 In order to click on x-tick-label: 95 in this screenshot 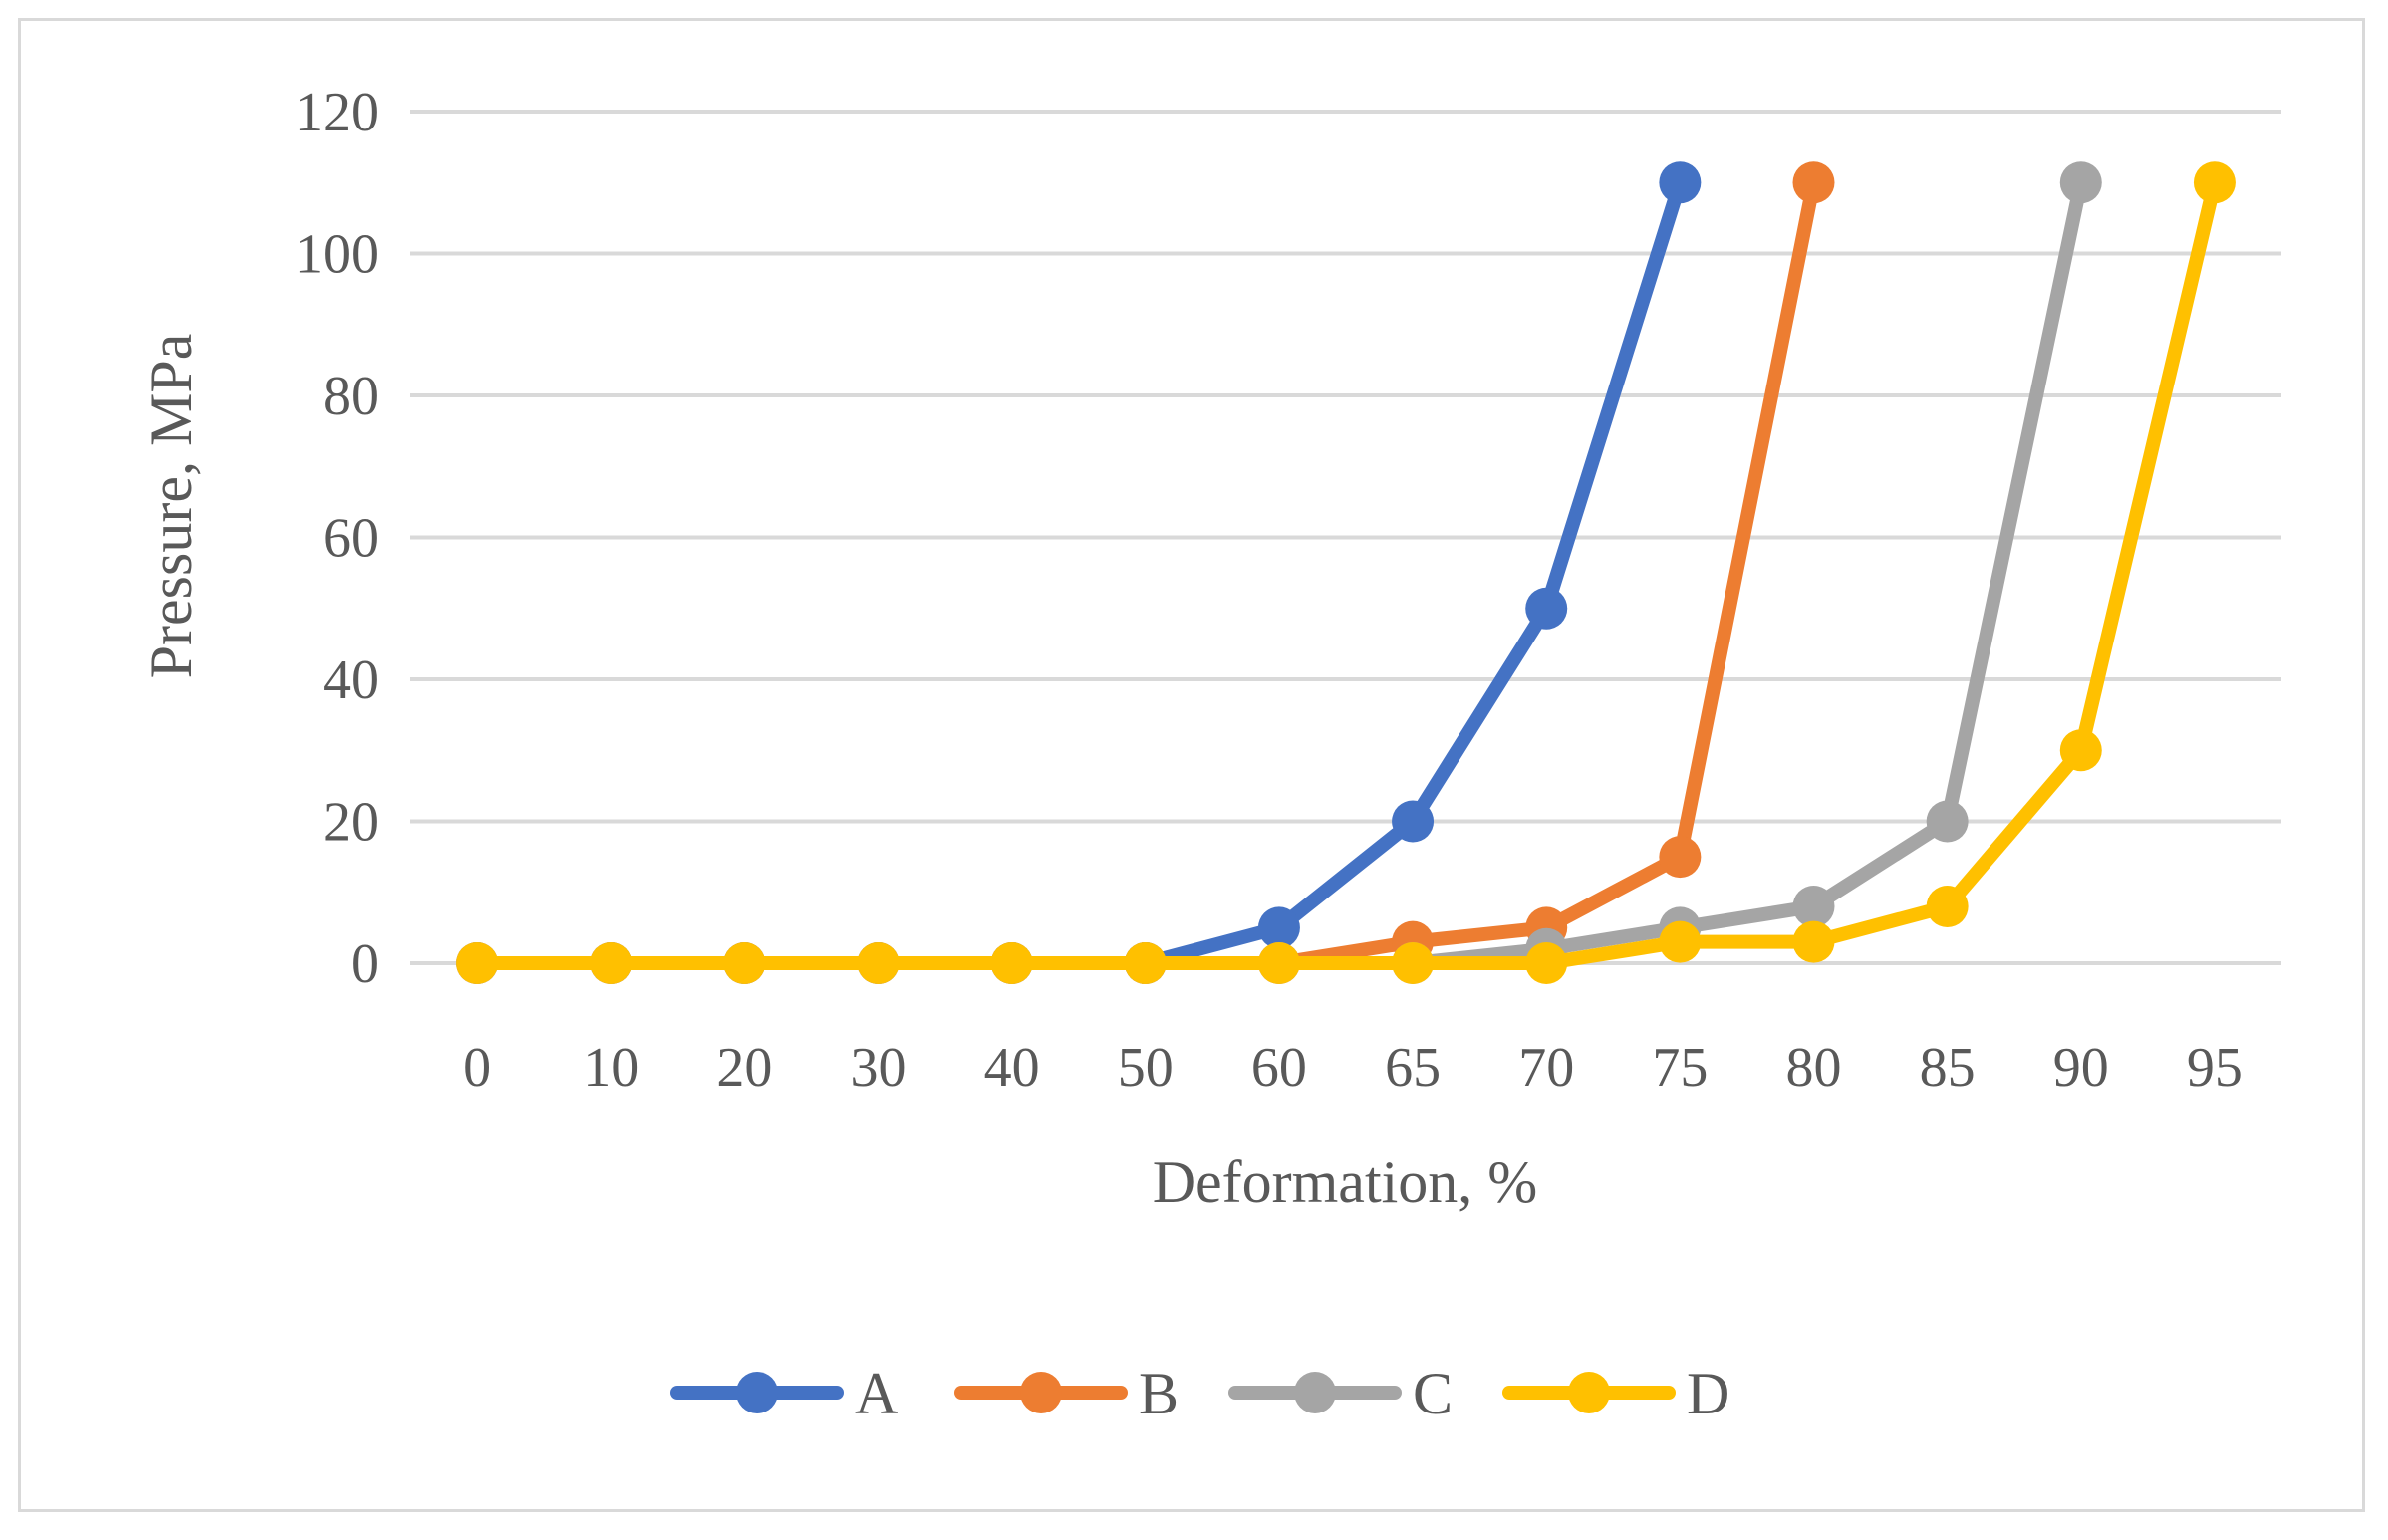, I will do `click(2215, 1068)`.